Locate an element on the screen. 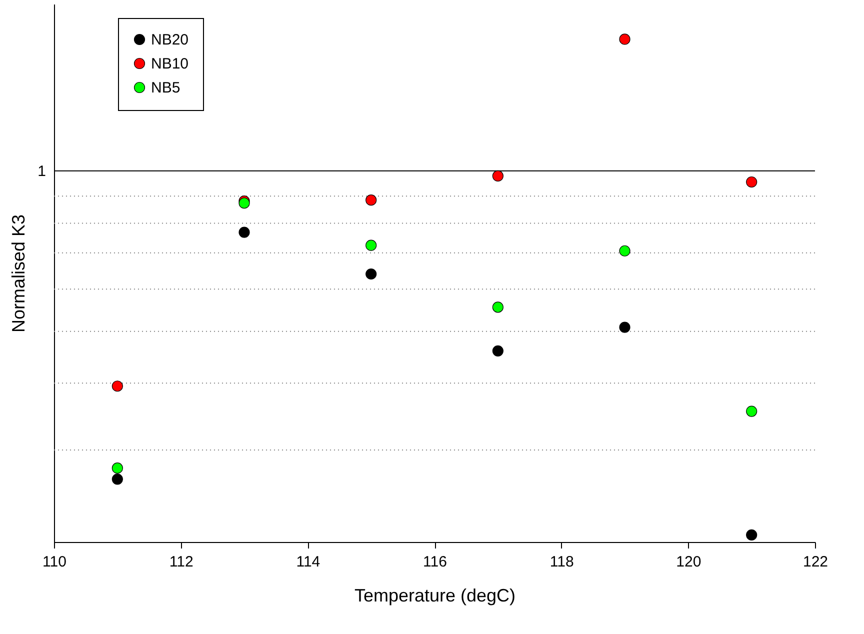  legend-label: NB10 is located at coordinates (170, 64).